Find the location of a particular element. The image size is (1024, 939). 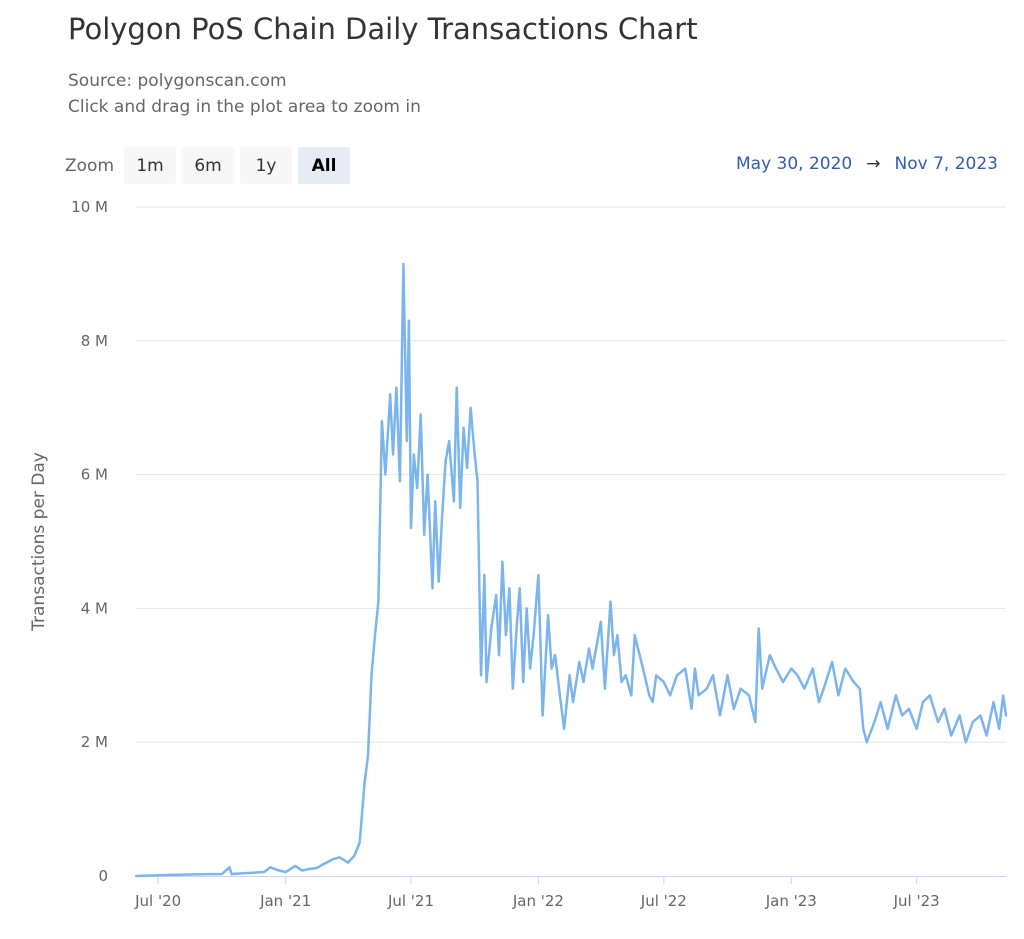

range-from-input: May 30, 2020 is located at coordinates (794, 164).